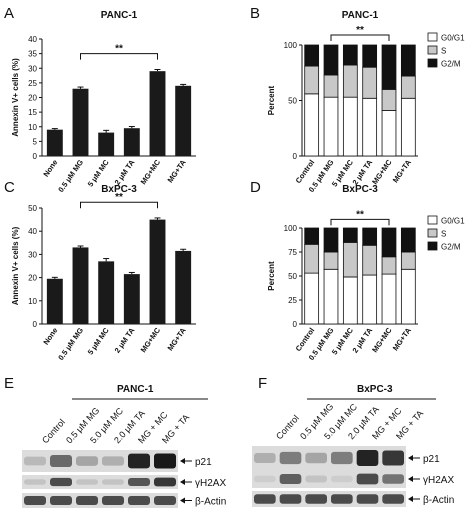 The image size is (474, 515). Describe the element at coordinates (135, 389) in the screenshot. I see `blot-title: PANC-1` at that location.